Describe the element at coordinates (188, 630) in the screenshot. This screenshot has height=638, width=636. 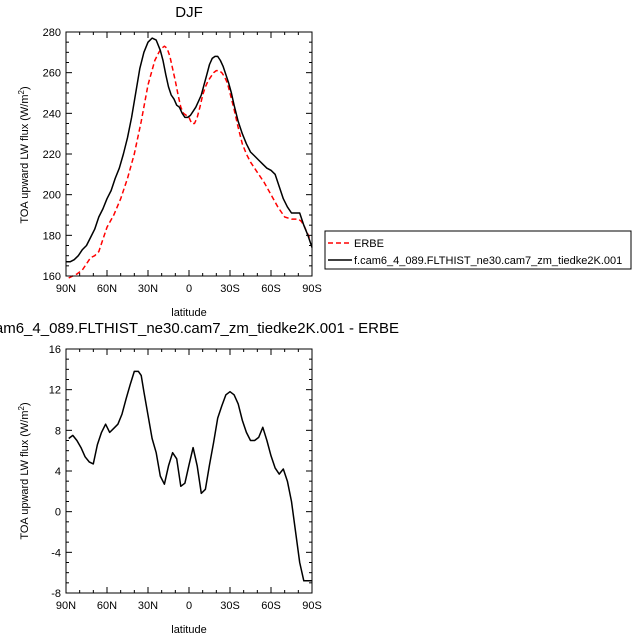
I see `chart-2-x-axis-label: latitude` at that location.